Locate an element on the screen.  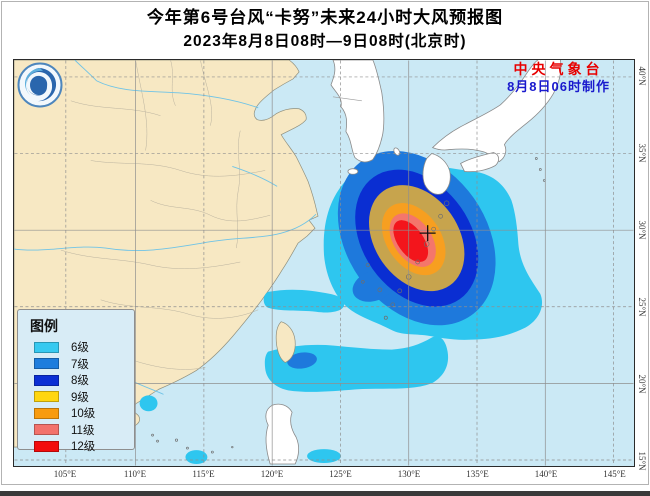
lat-tick-label: 15°N is located at coordinates (642, 461).